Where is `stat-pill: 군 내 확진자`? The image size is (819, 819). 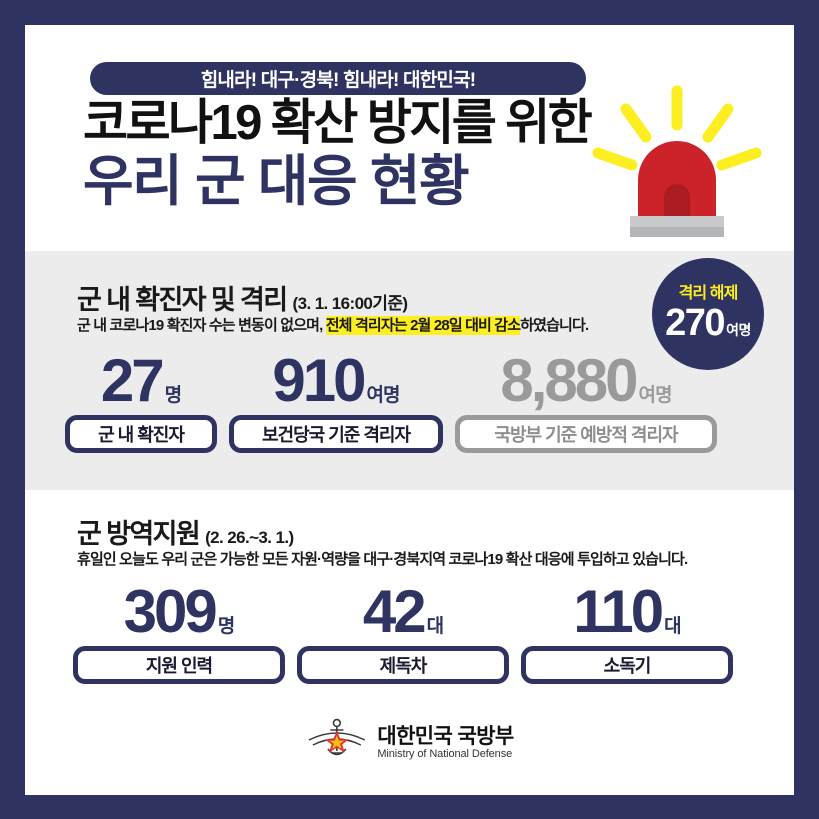
stat-pill: 군 내 확진자 is located at coordinates (141, 434).